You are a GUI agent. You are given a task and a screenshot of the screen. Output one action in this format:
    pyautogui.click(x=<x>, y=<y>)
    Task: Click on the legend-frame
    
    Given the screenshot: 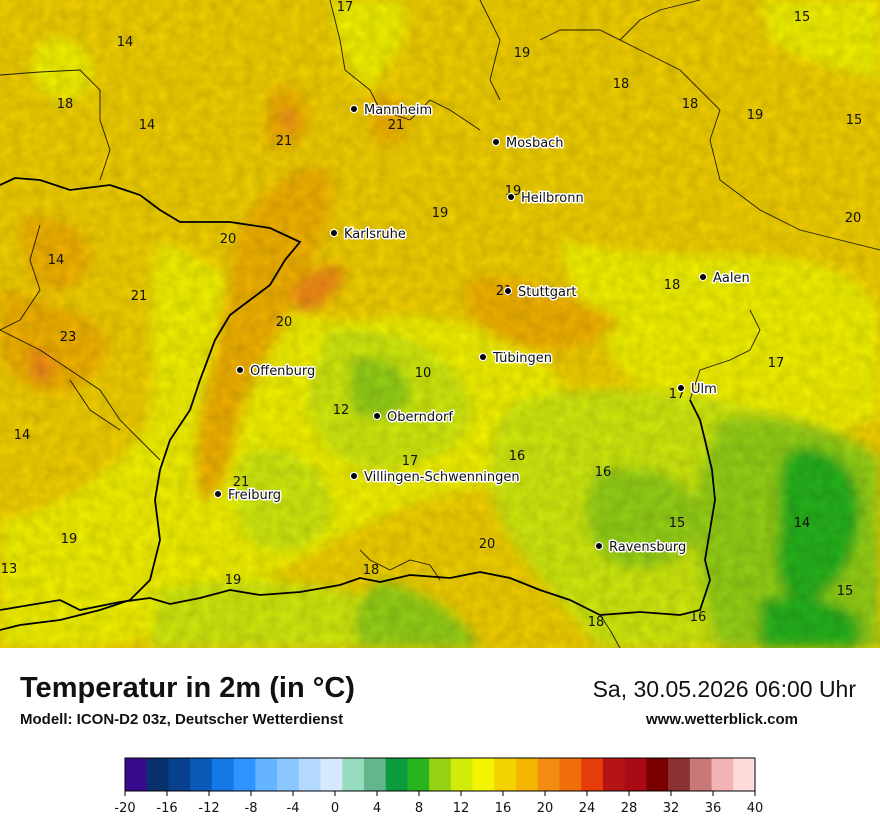 What is the action you would take?
    pyautogui.click(x=440, y=774)
    